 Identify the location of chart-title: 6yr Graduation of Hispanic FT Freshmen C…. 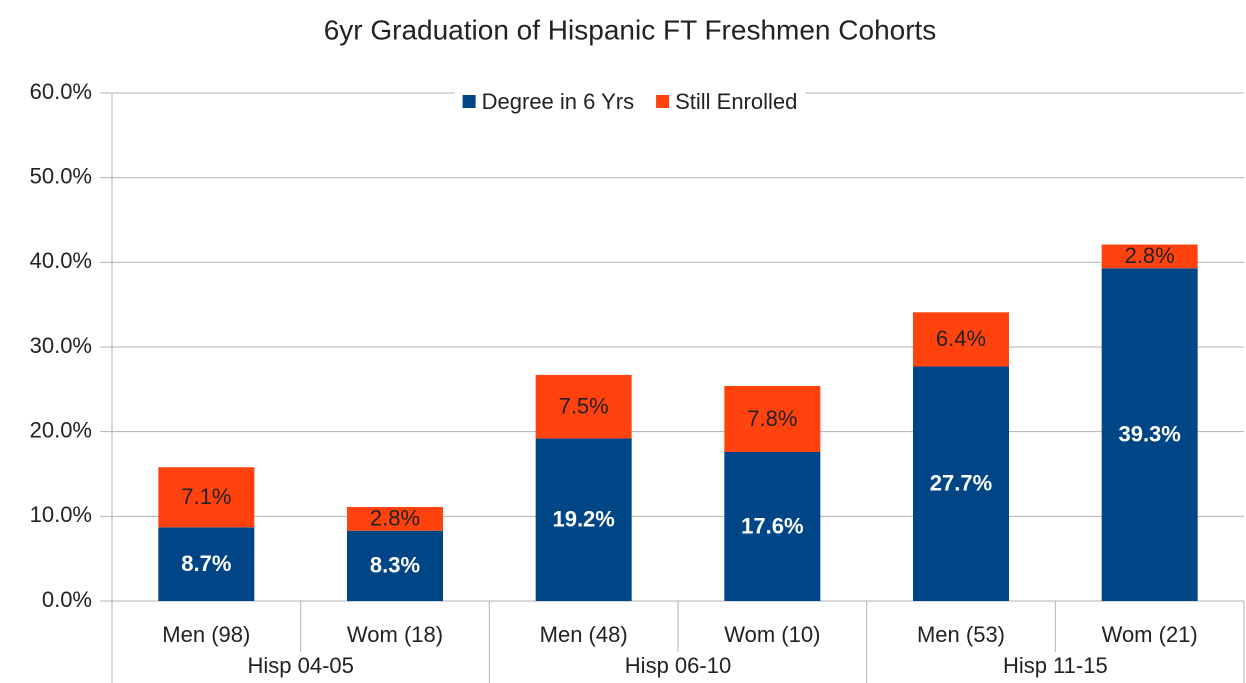
(630, 29).